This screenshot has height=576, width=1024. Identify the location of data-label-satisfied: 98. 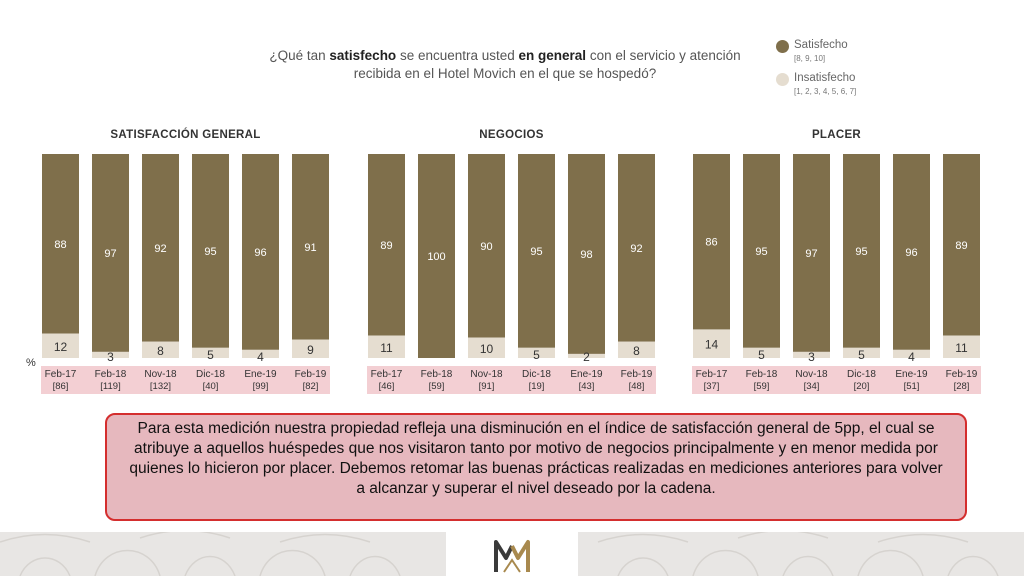
(586, 255).